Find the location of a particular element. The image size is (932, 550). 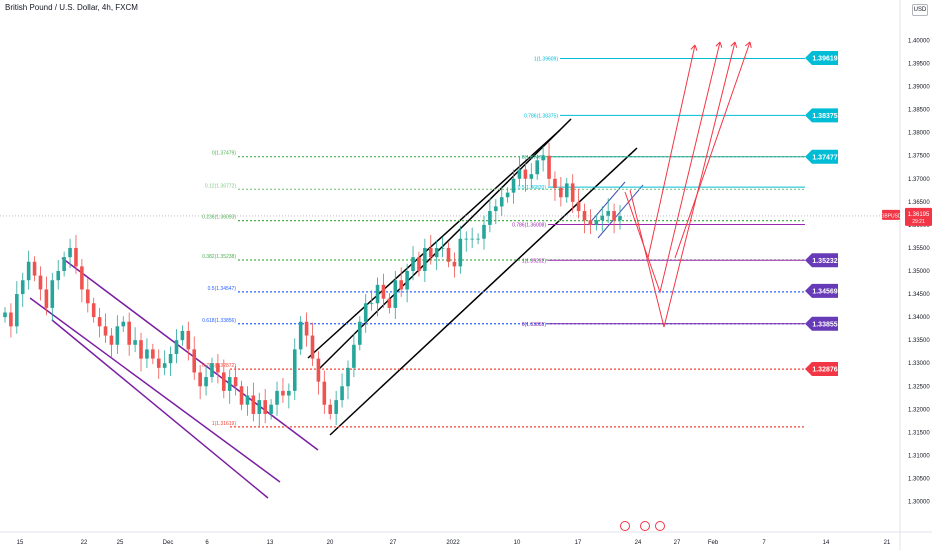

flag-line is located at coordinates (620, 211).